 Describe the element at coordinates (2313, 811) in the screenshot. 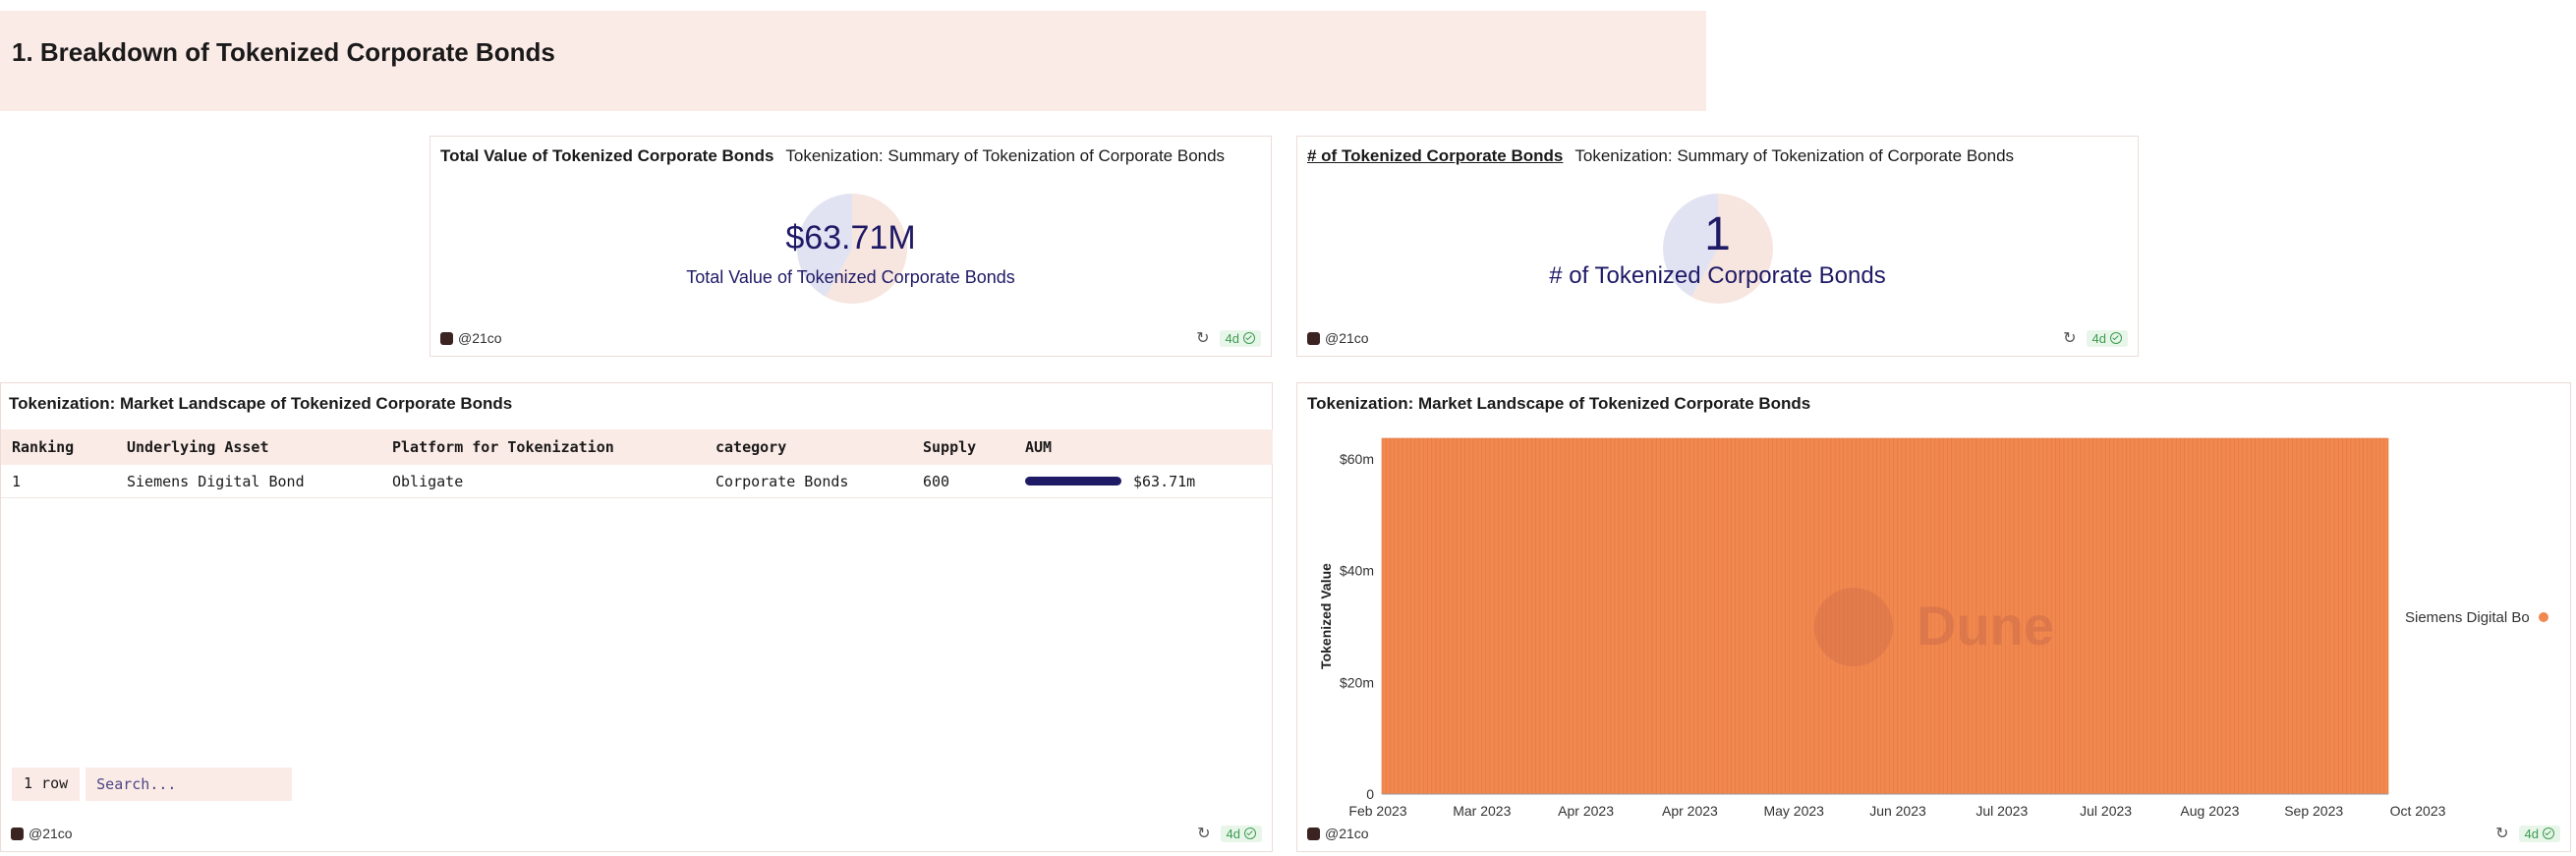

I see `x-tick-label: Sep 2023` at that location.